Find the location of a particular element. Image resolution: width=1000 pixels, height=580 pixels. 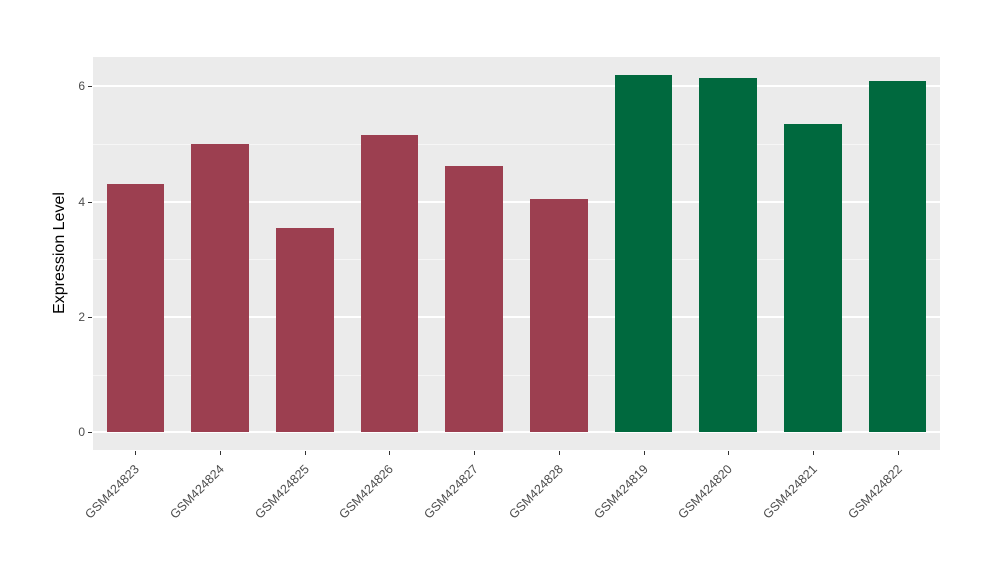

bar-GSM424824 is located at coordinates (220, 288).